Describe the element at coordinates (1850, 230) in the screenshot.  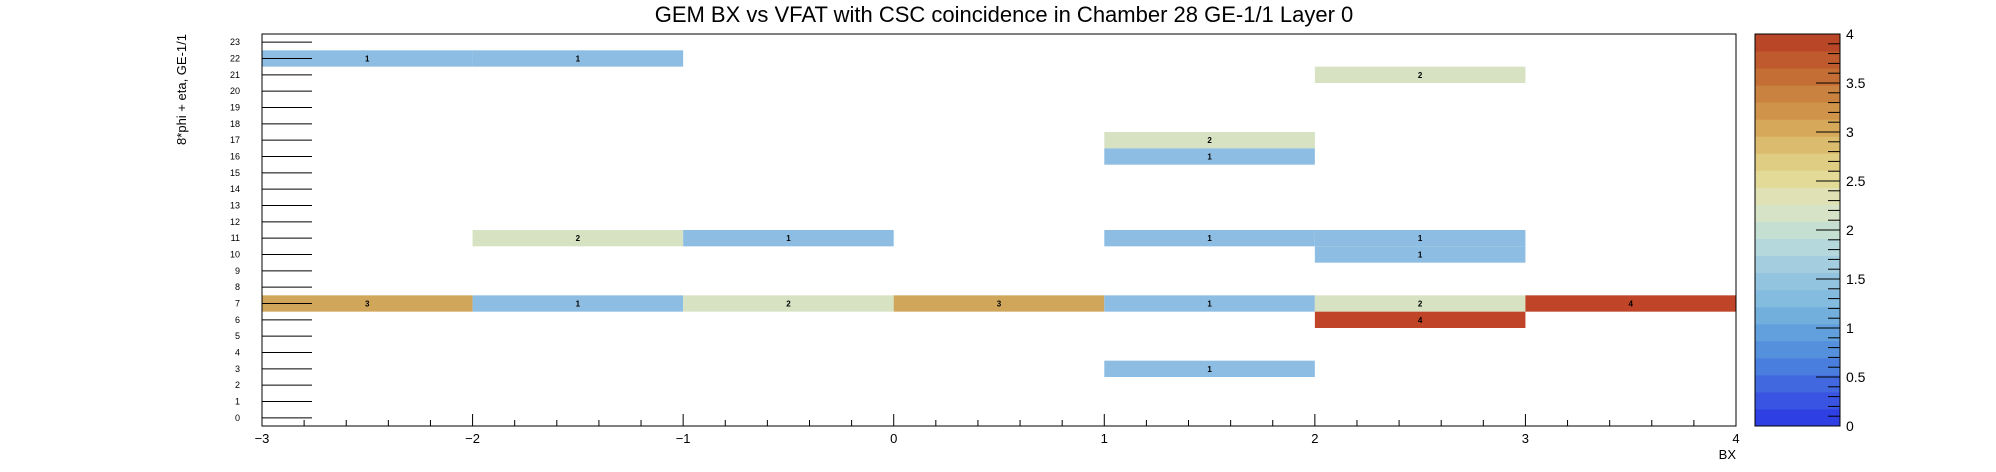
I see `palette-tick-label: 2` at that location.